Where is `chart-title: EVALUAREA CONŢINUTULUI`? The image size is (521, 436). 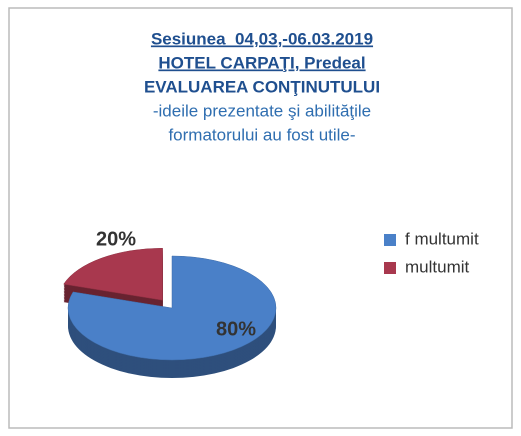
chart-title: EVALUAREA CONŢINUTULUI is located at coordinates (262, 86).